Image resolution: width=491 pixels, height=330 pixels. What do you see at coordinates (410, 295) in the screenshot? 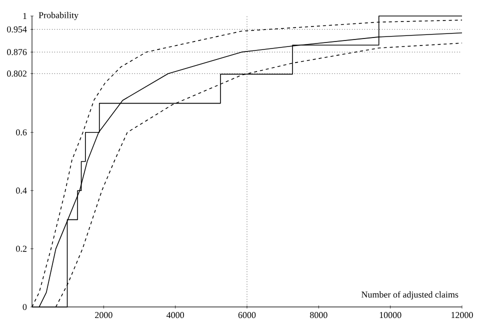
I see `x-axis-title: Number of adjusted claims` at bounding box center [410, 295].